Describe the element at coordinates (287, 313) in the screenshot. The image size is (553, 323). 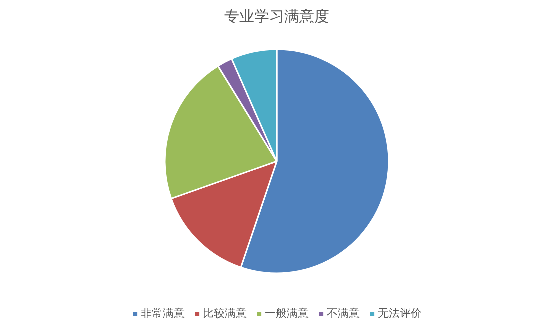
I see `legend-label: 一般满意` at that location.